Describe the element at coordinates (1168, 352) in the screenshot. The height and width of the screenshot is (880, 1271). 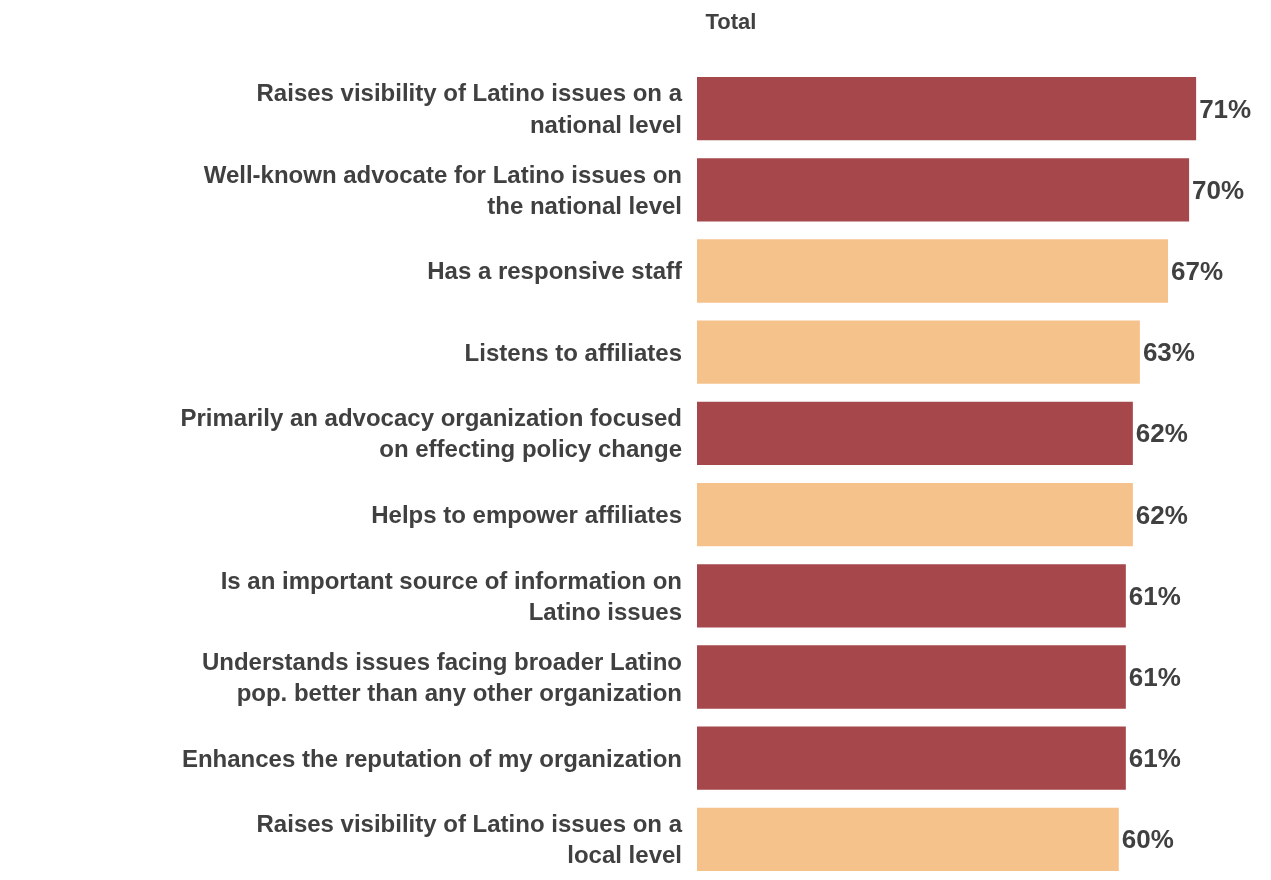
I see `data-label: 63%` at that location.